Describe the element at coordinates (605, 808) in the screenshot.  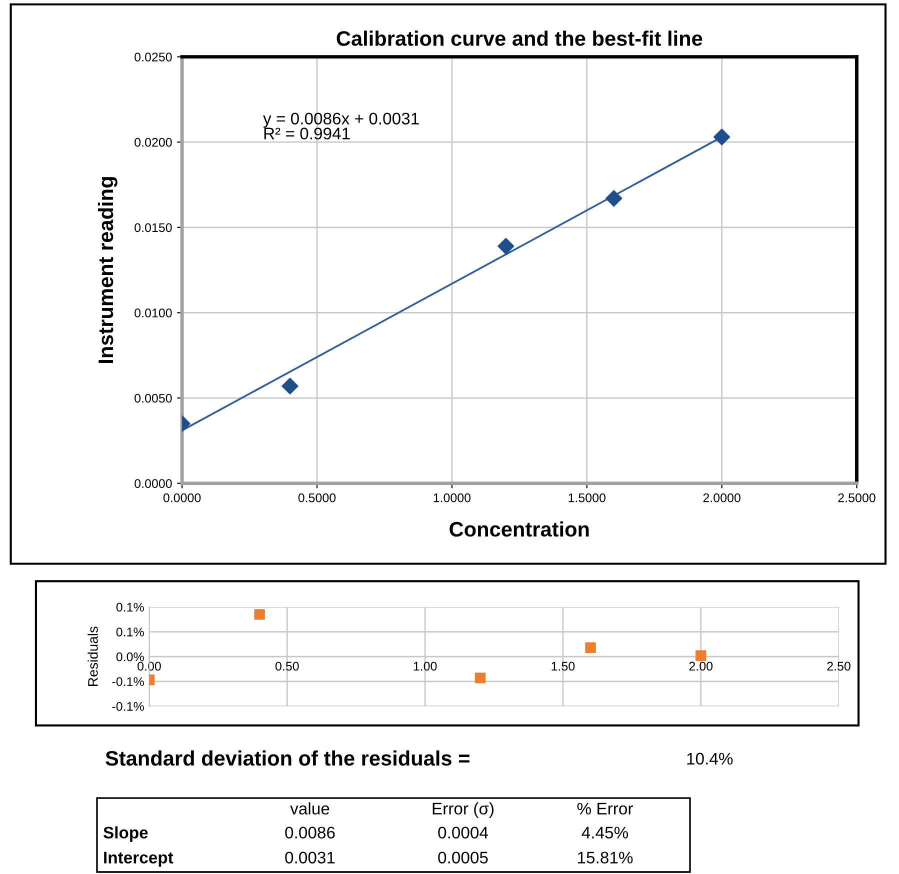
I see `text: % Error` at that location.